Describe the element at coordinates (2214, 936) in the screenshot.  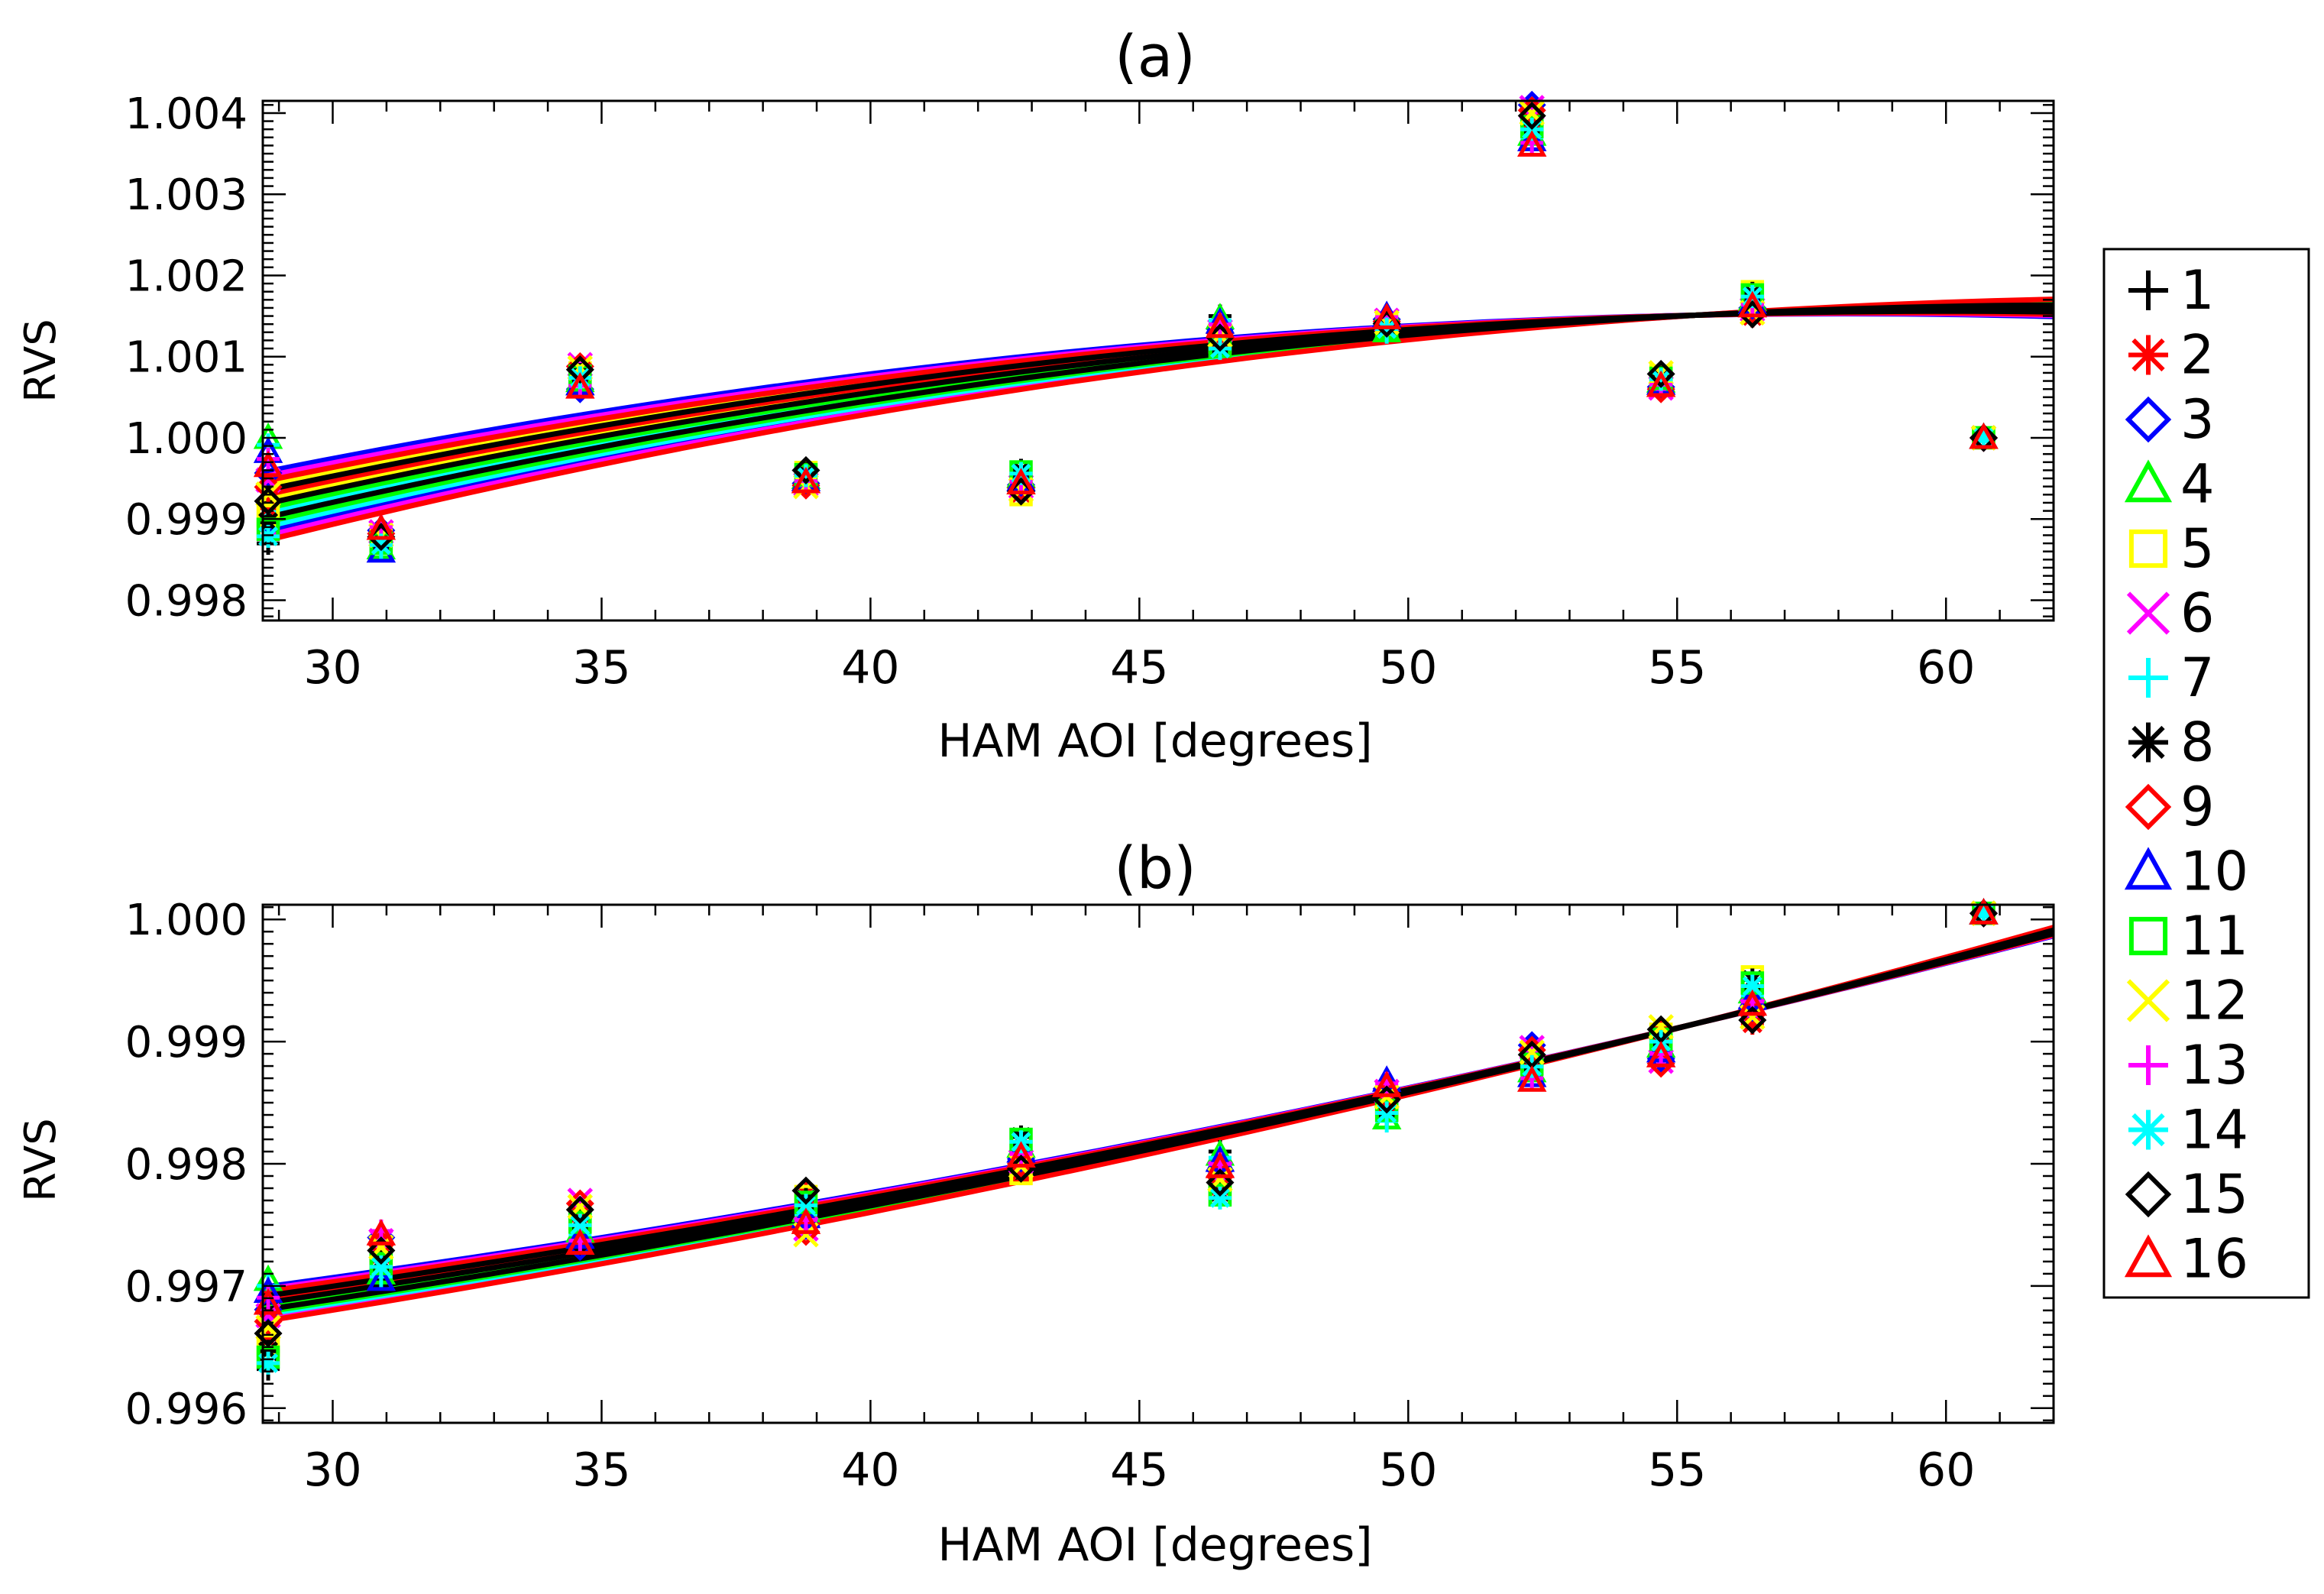
I see `legend-label-11: 11` at that location.